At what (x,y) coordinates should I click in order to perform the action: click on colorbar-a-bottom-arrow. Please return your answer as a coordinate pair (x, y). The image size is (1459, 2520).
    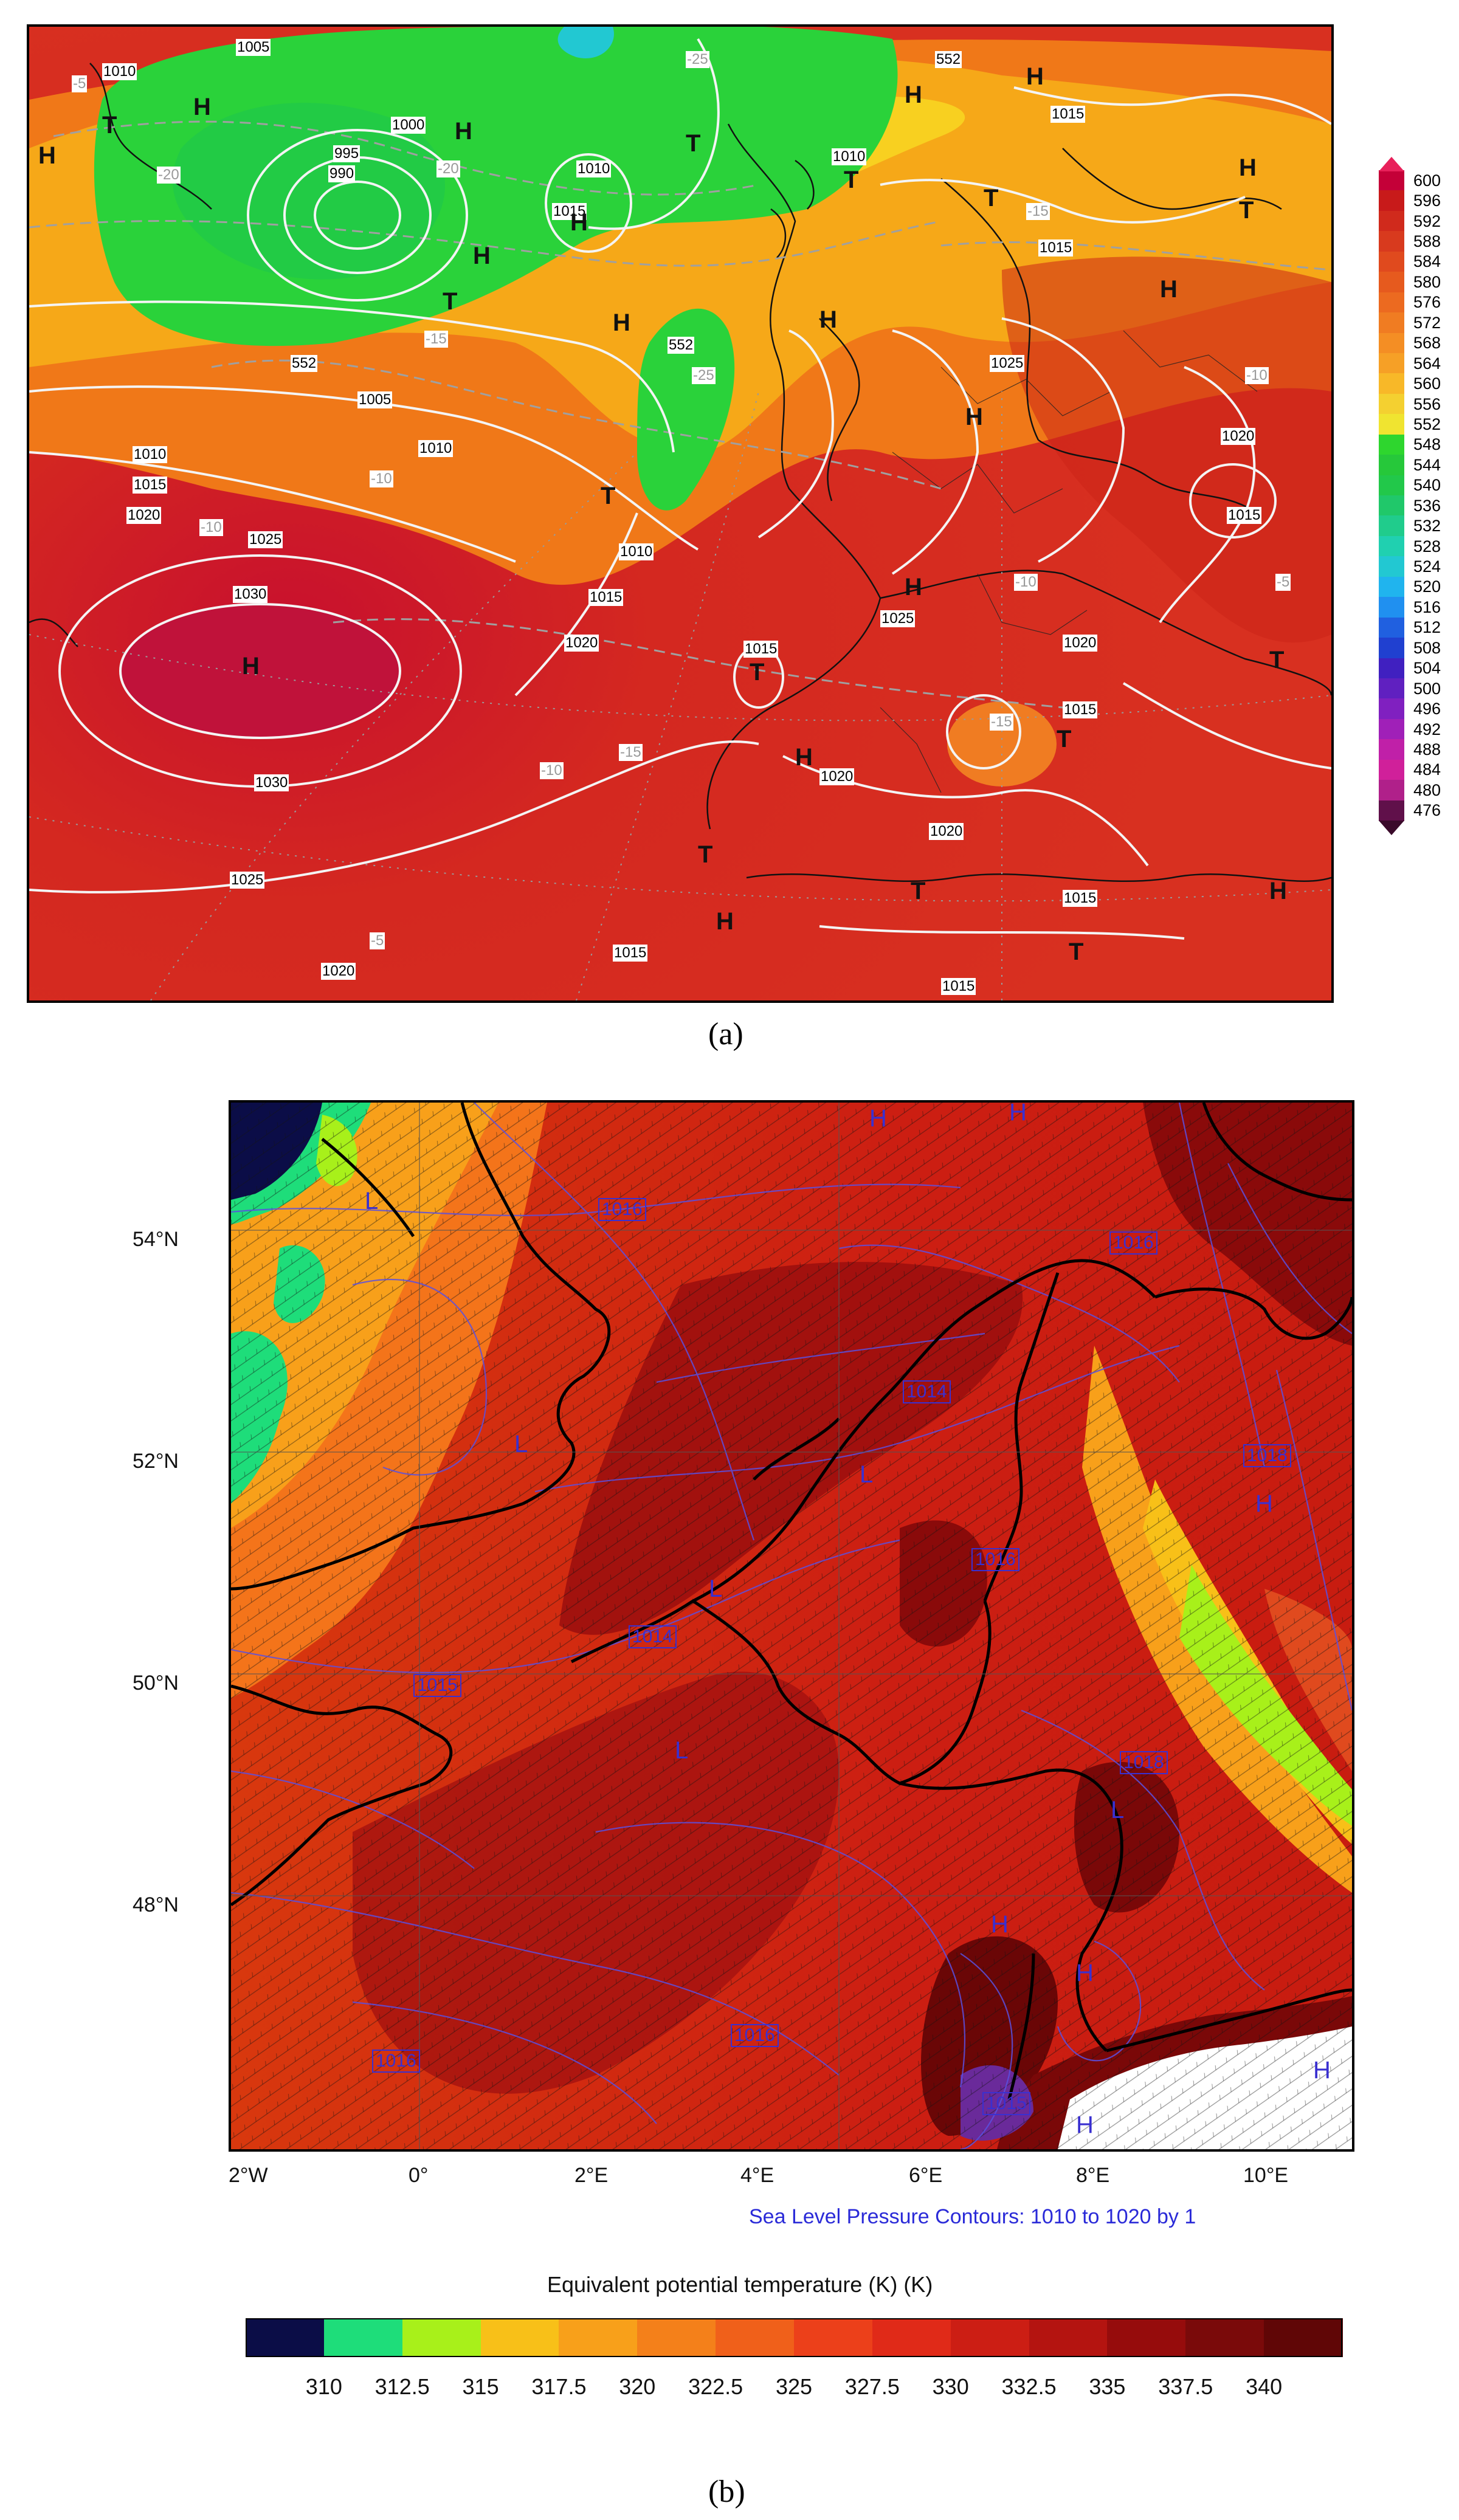
    Looking at the image, I should click on (1391, 828).